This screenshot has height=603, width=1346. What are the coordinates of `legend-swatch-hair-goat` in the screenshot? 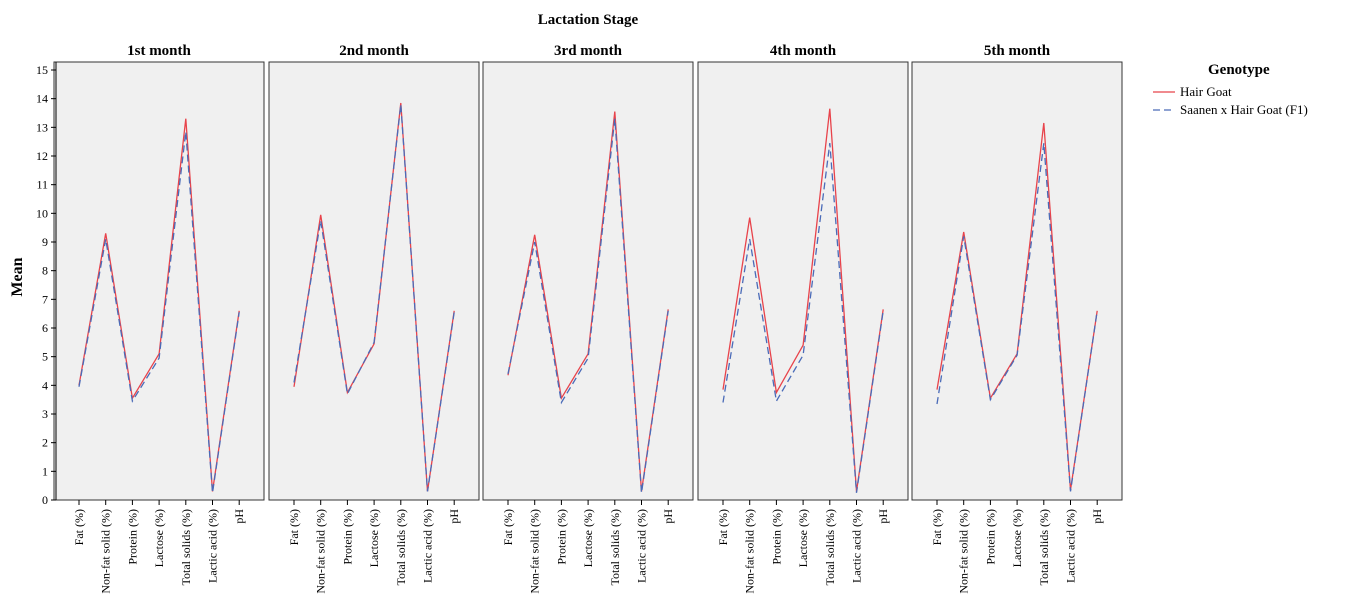 It's located at (1164, 92).